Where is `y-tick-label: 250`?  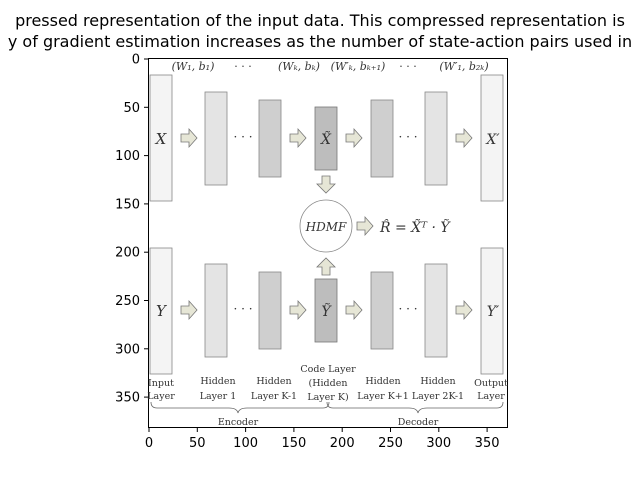
y-tick-label: 250 is located at coordinates (127, 301).